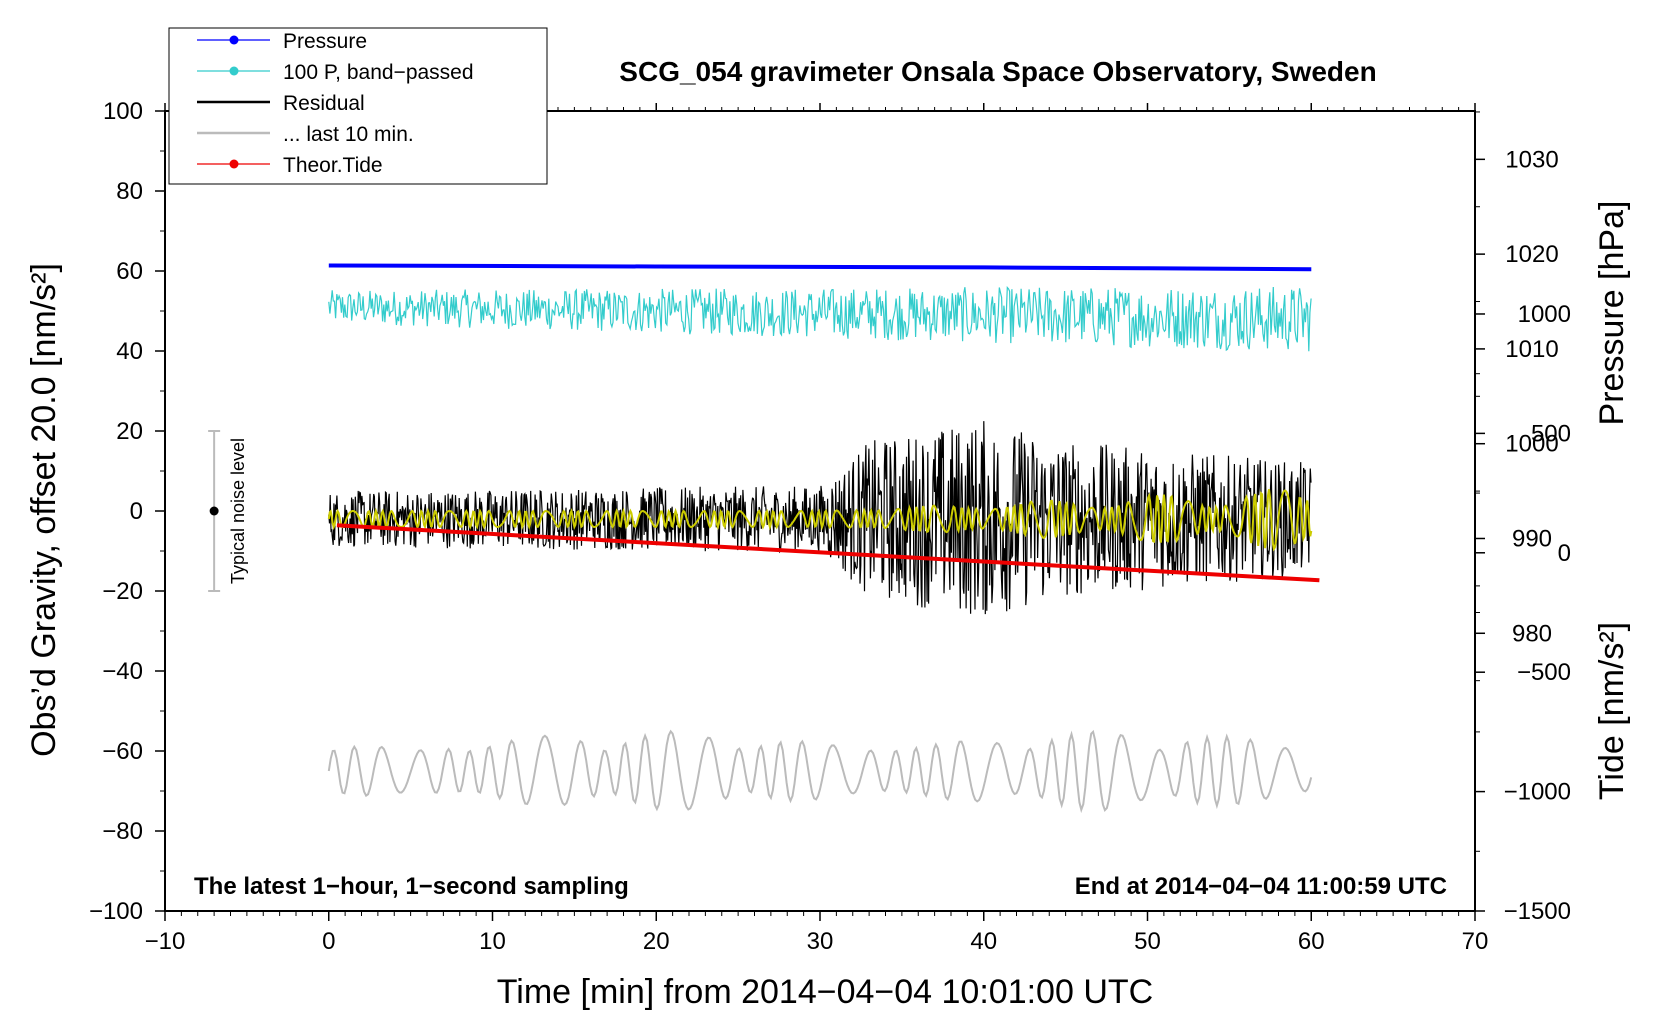  What do you see at coordinates (1537, 911) in the screenshot?
I see `tide-tick-label: −1500` at bounding box center [1537, 911].